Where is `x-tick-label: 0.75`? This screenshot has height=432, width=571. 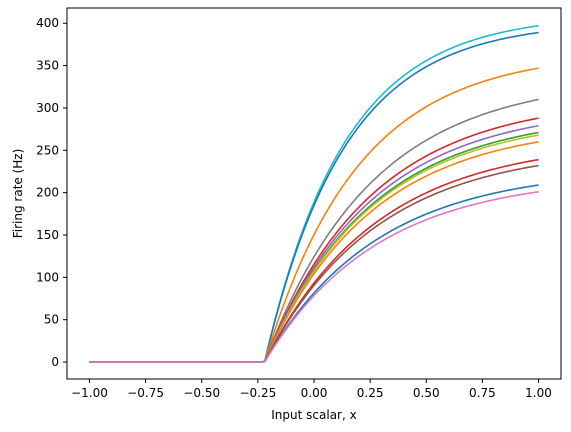 x-tick-label: 0.75 is located at coordinates (482, 393).